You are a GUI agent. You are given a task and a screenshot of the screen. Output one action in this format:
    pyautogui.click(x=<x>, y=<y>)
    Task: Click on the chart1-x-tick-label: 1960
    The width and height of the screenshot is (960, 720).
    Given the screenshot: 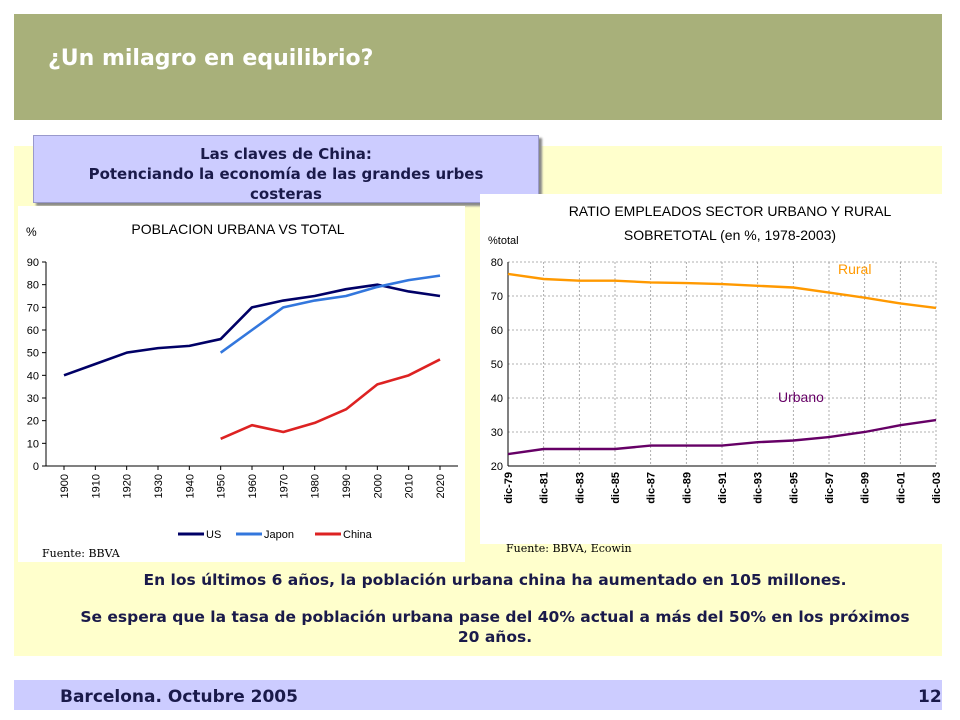 What is the action you would take?
    pyautogui.click(x=253, y=486)
    